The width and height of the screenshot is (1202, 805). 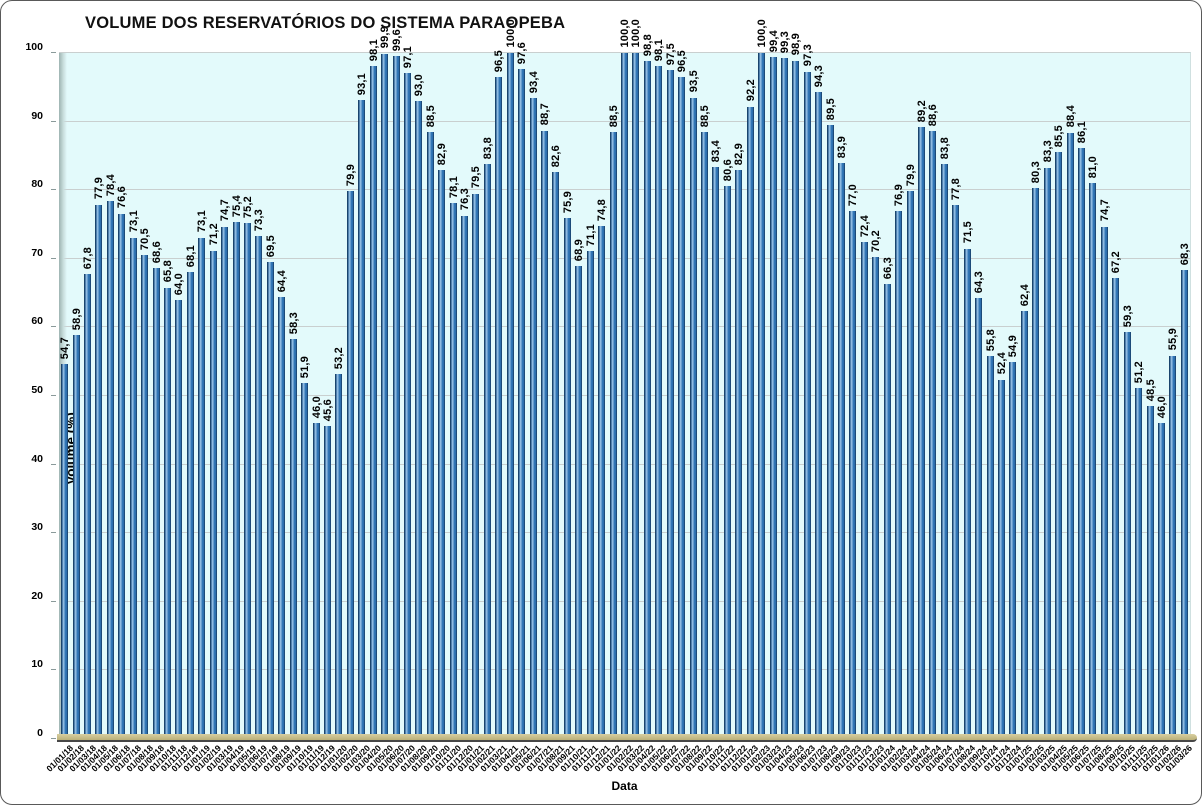 What do you see at coordinates (933, 115) in the screenshot?
I see `bar-value-label: 88,6` at bounding box center [933, 115].